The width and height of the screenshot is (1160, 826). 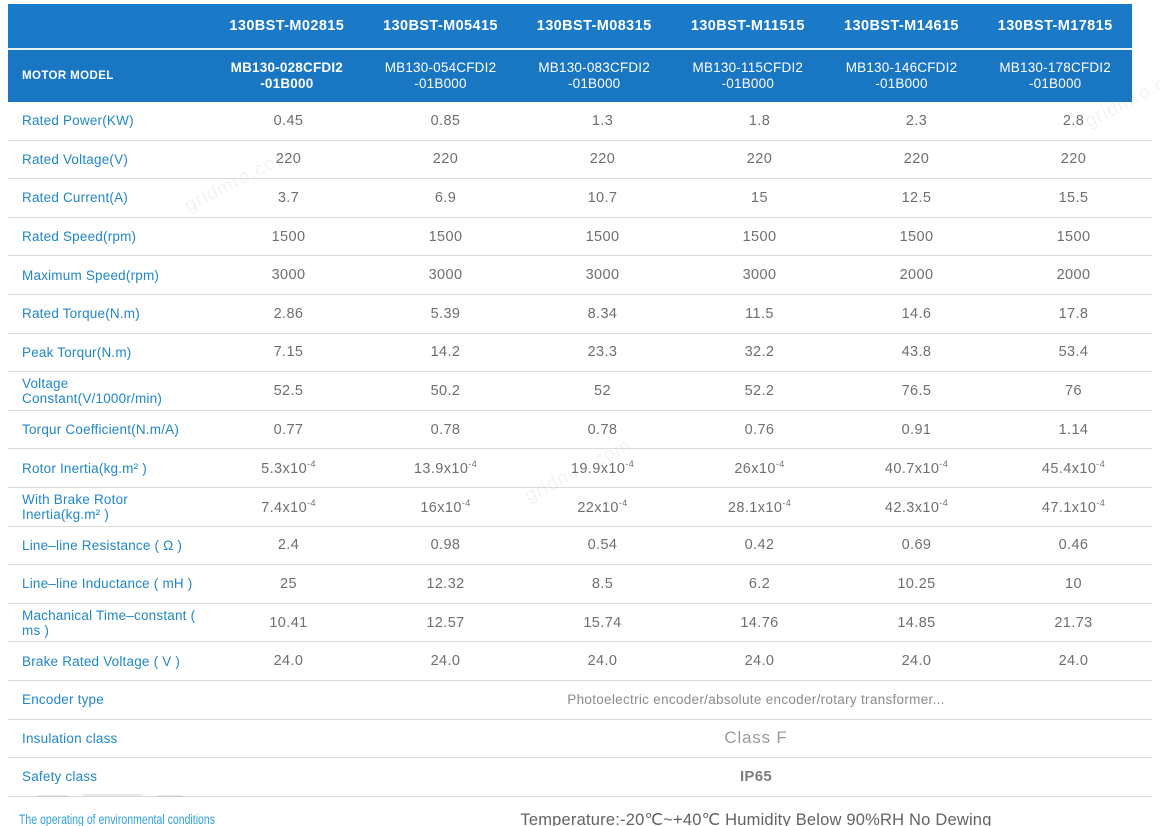 What do you see at coordinates (287, 76) in the screenshot?
I see `model-code: MB130-028CFDI2 -01B000` at bounding box center [287, 76].